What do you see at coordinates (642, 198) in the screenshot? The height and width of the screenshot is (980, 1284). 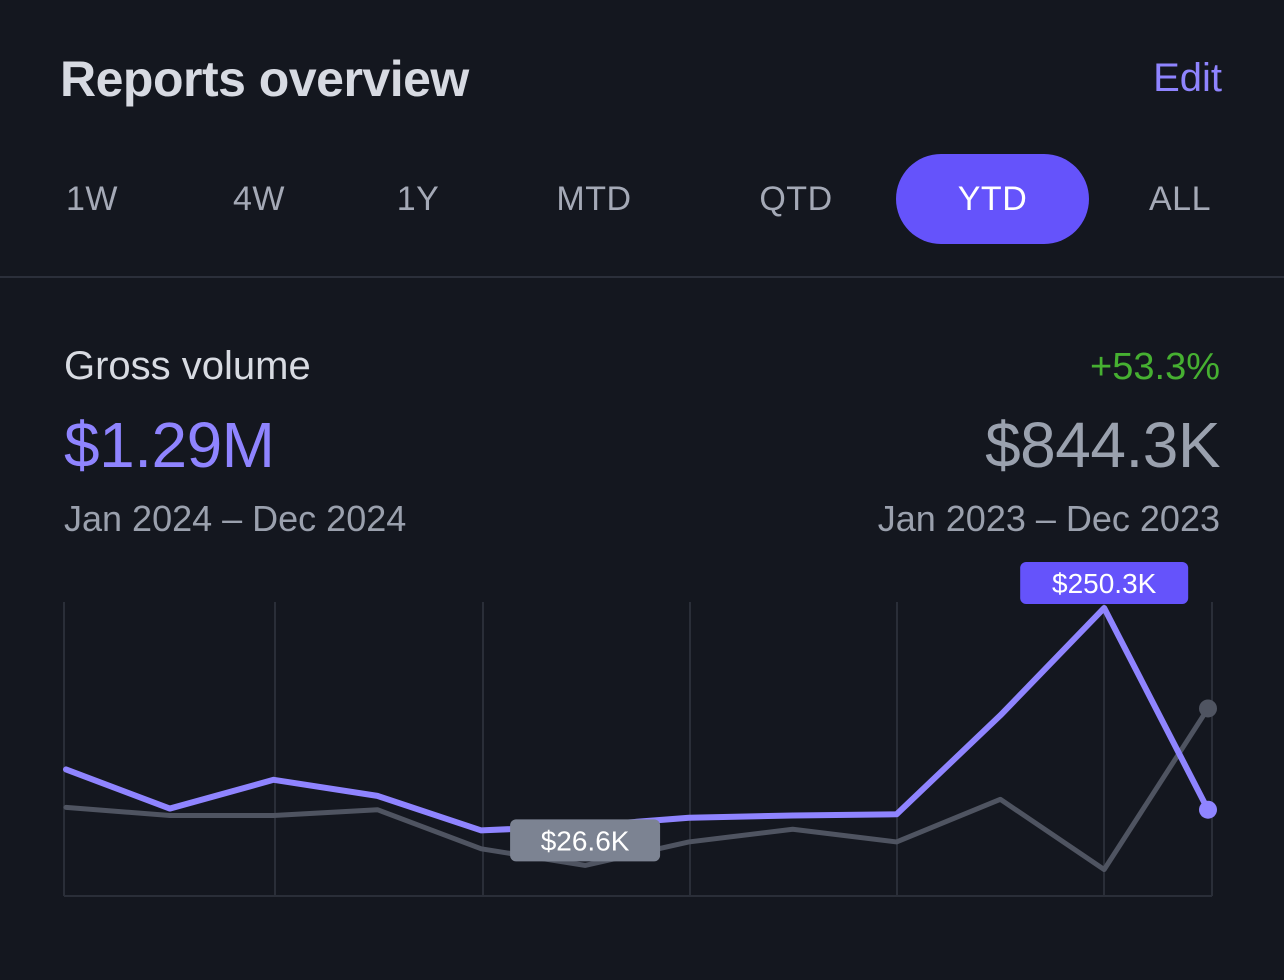 I see `period-tabs: 1W 4W 1Y MTD QTD YTD ALL` at bounding box center [642, 198].